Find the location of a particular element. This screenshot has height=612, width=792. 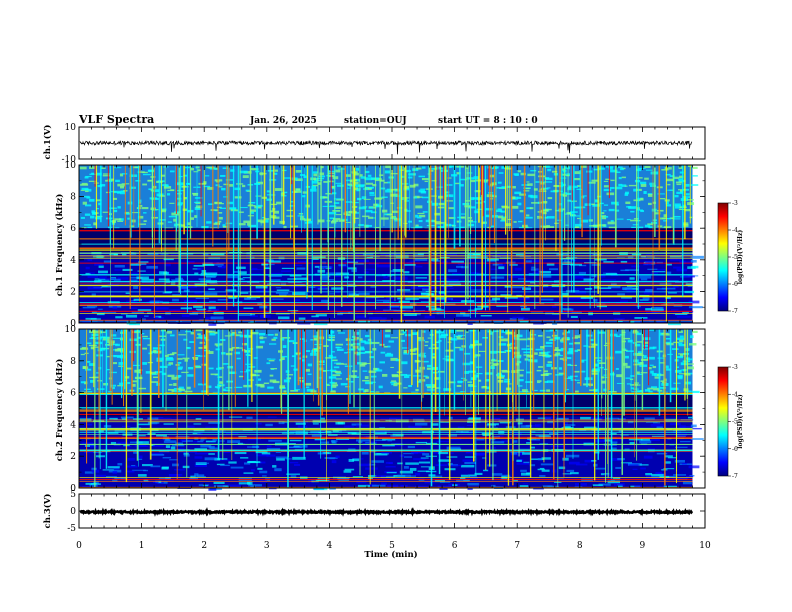

sp2-quiet-band is located at coordinates (386, 404).